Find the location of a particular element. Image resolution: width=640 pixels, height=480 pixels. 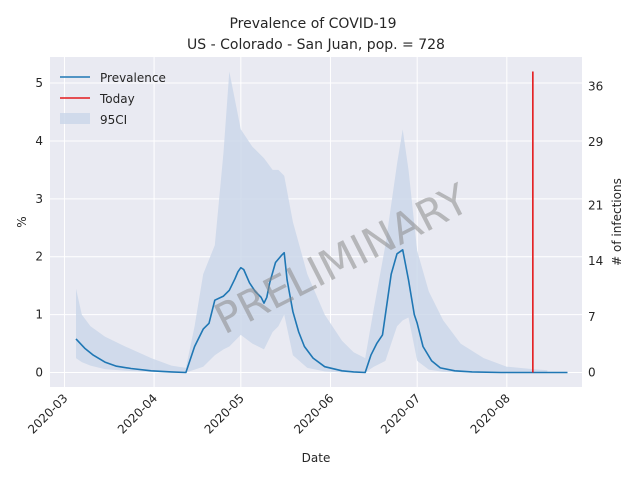

legend-label-95ci: 95CI is located at coordinates (113, 120).